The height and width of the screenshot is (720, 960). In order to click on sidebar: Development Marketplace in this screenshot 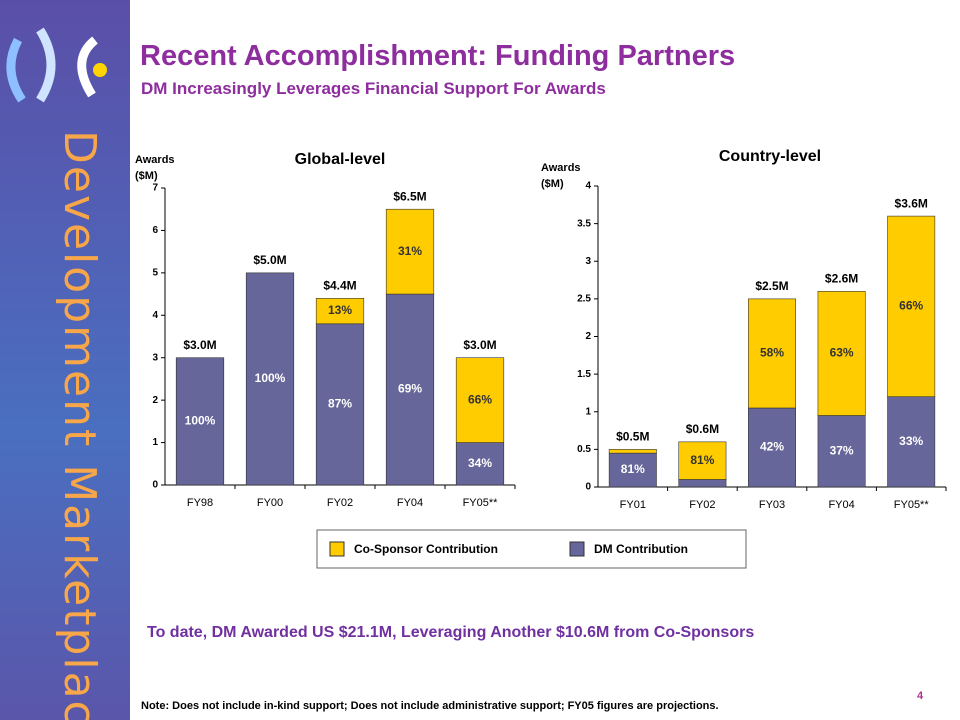, I will do `click(65, 360)`.